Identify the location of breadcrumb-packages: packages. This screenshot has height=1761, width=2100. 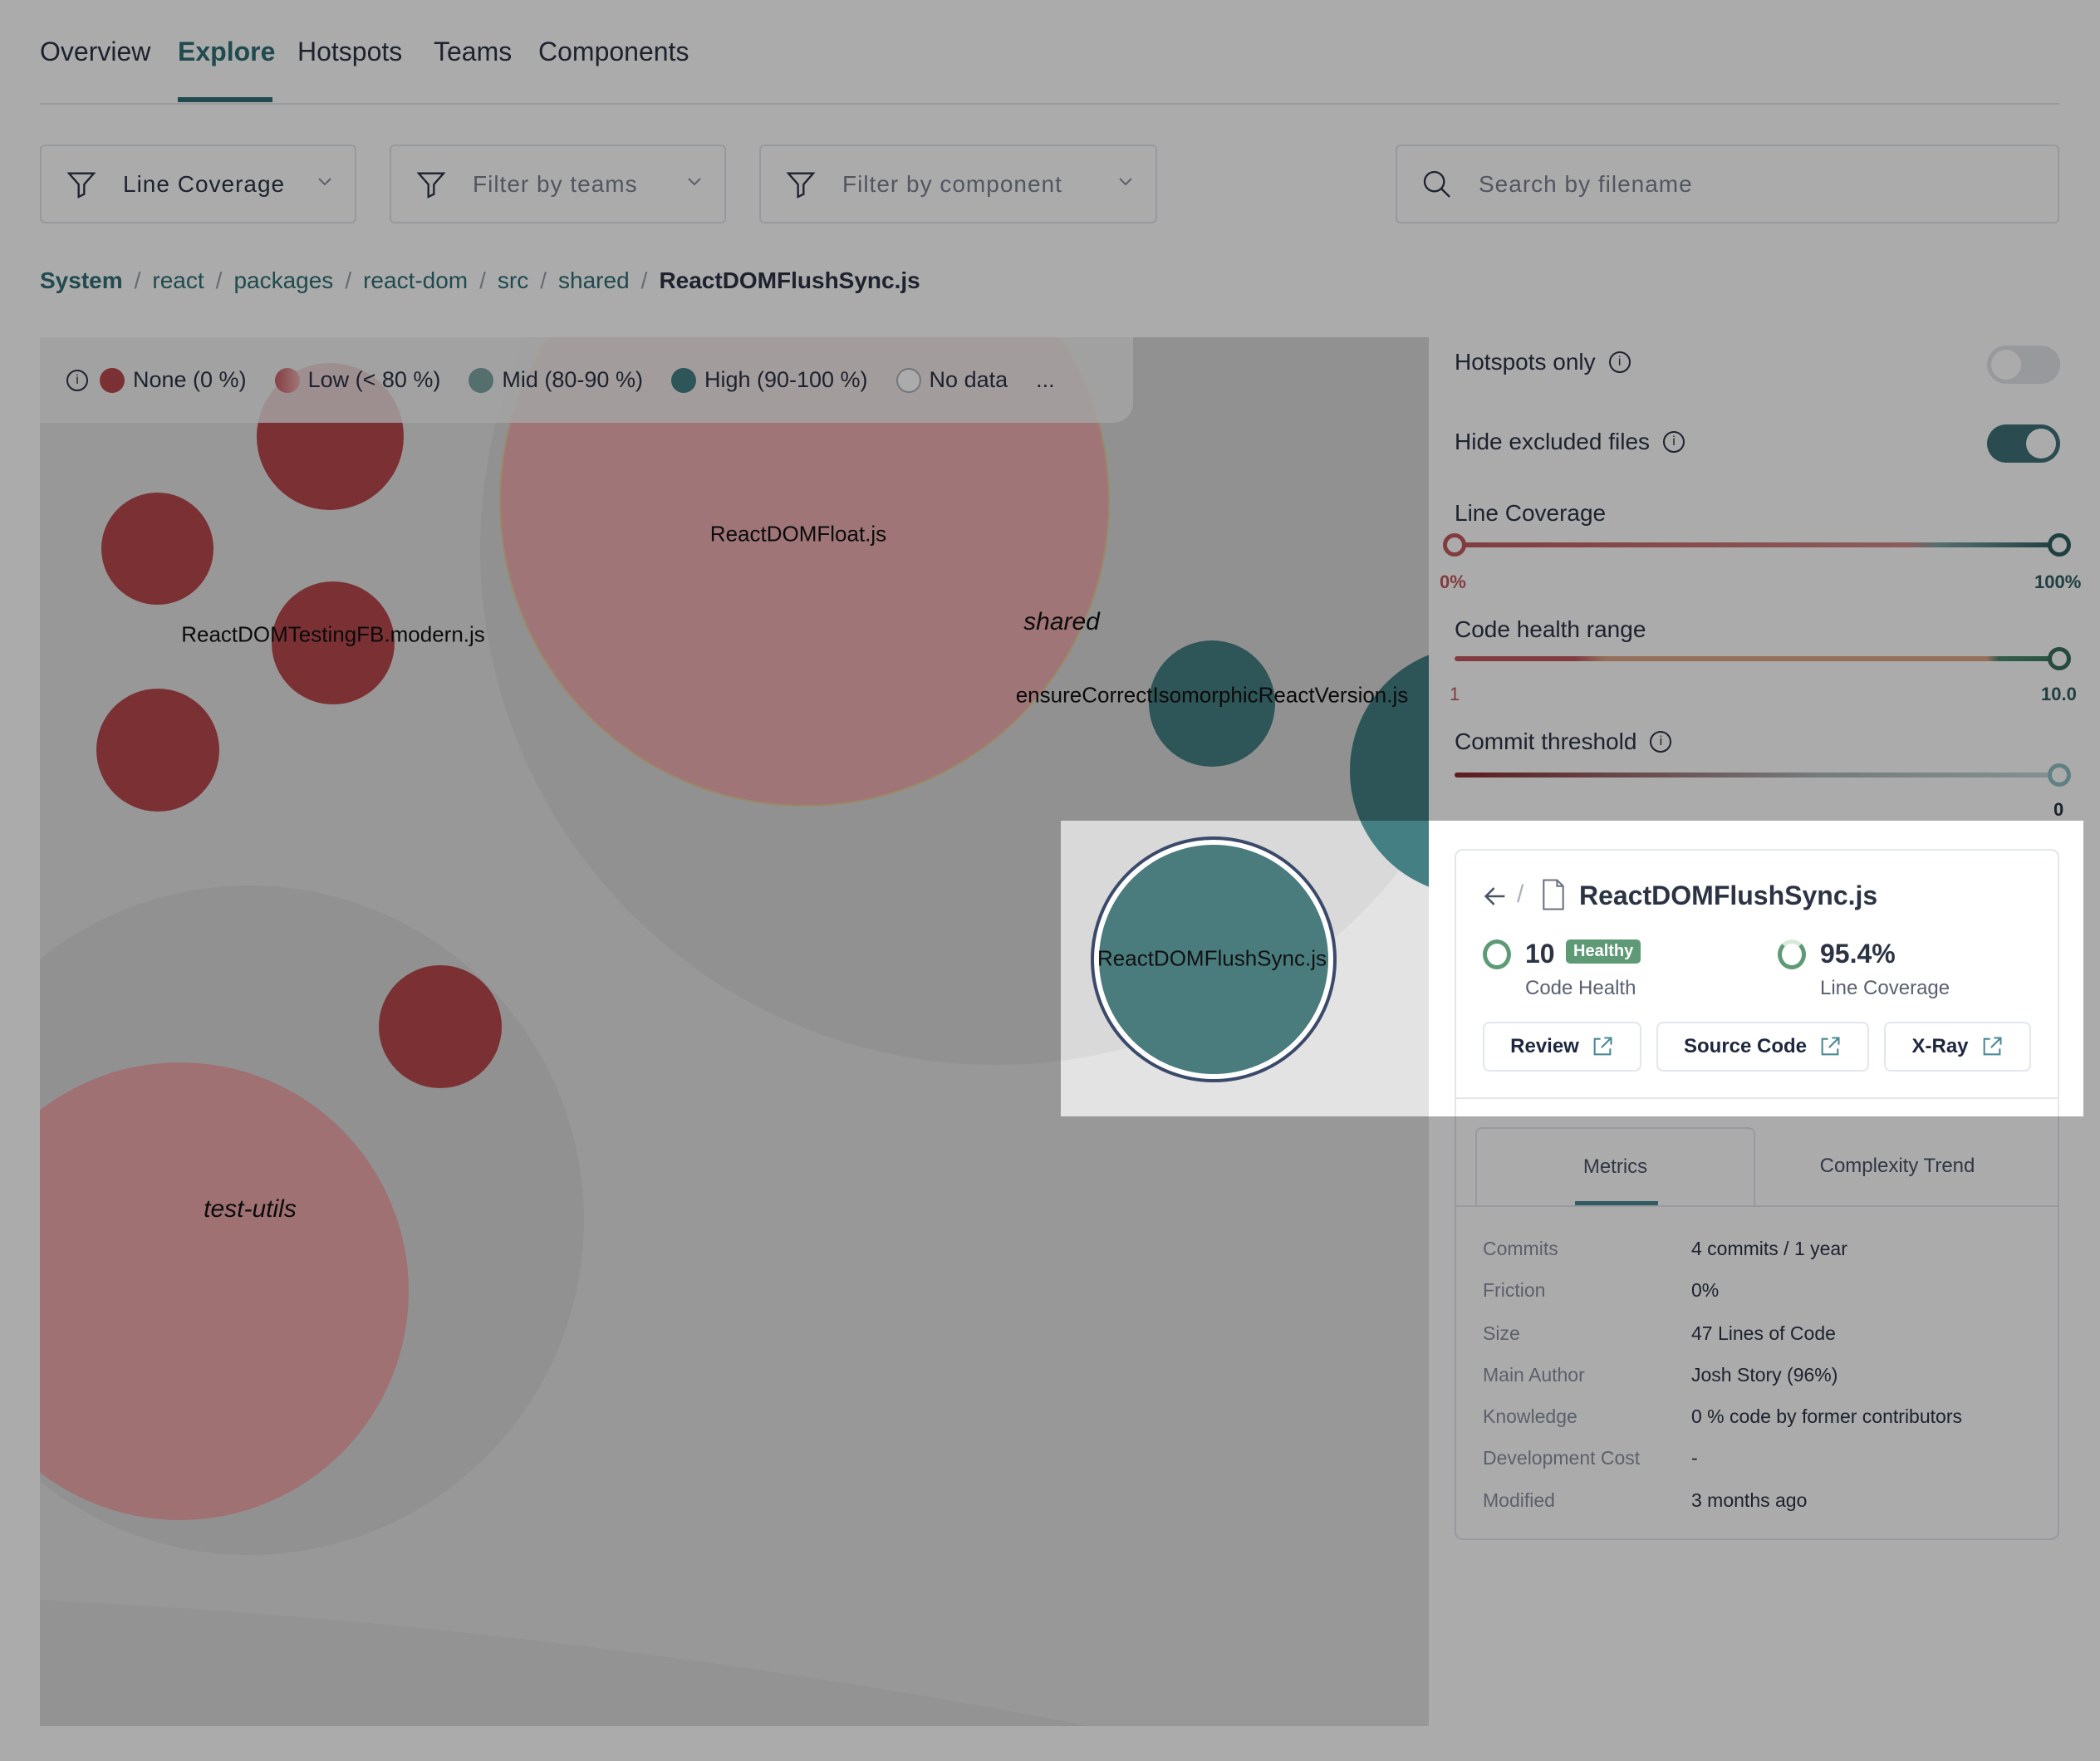
(283, 280).